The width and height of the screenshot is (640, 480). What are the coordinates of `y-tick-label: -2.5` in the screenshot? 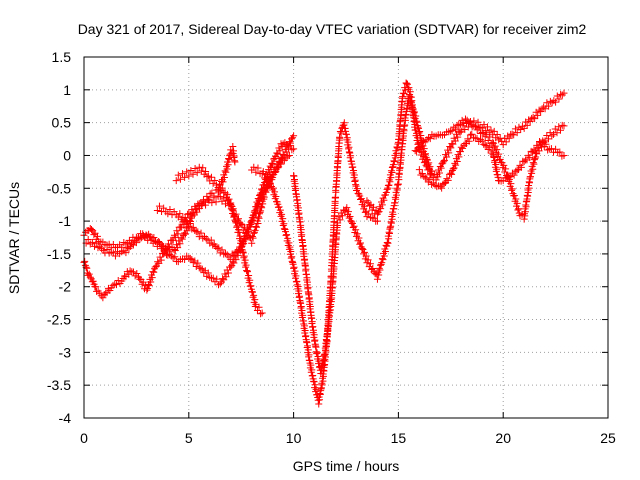 It's located at (59, 320).